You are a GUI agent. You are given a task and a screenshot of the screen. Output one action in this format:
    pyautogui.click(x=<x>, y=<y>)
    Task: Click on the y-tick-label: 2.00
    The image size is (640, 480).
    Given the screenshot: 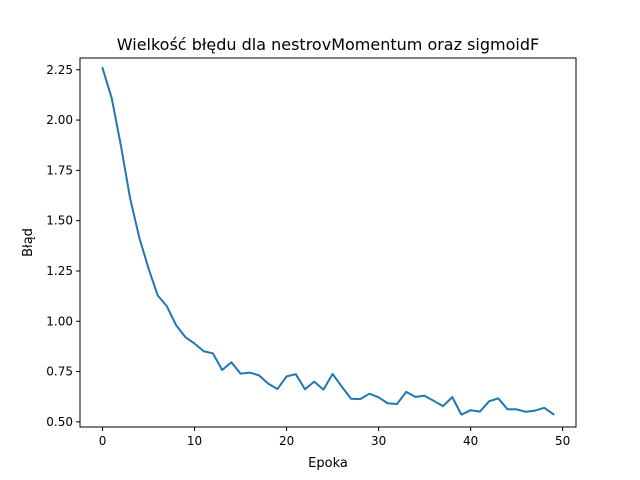 What is the action you would take?
    pyautogui.click(x=59, y=120)
    